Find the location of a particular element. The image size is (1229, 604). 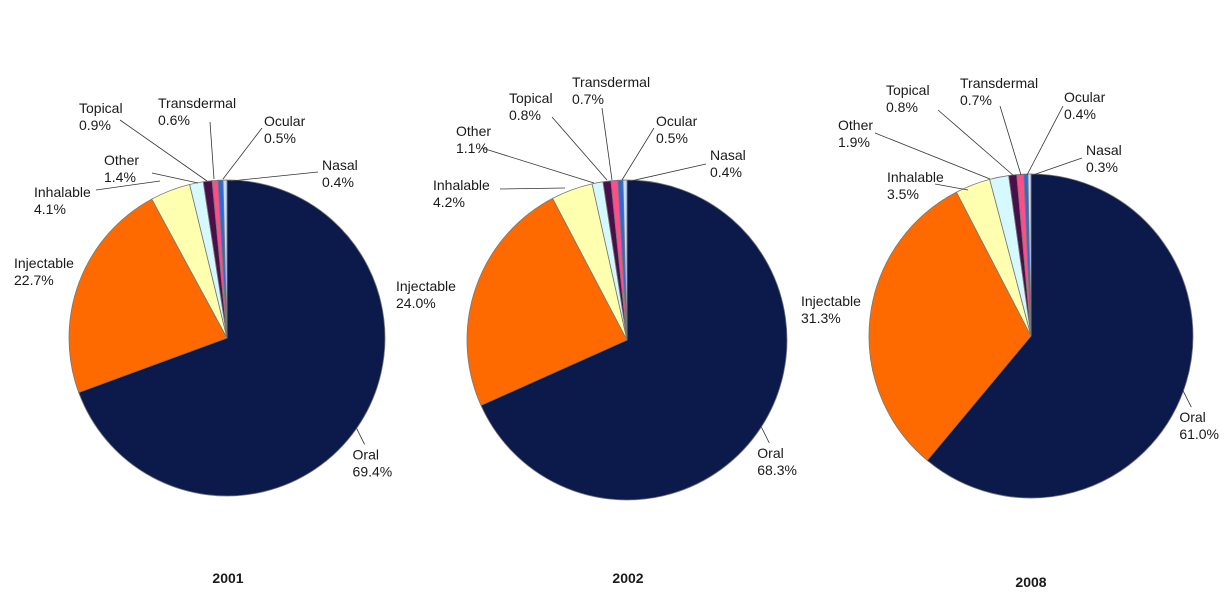

slice-value-nasal-2008: 0.3% is located at coordinates (1102, 167).